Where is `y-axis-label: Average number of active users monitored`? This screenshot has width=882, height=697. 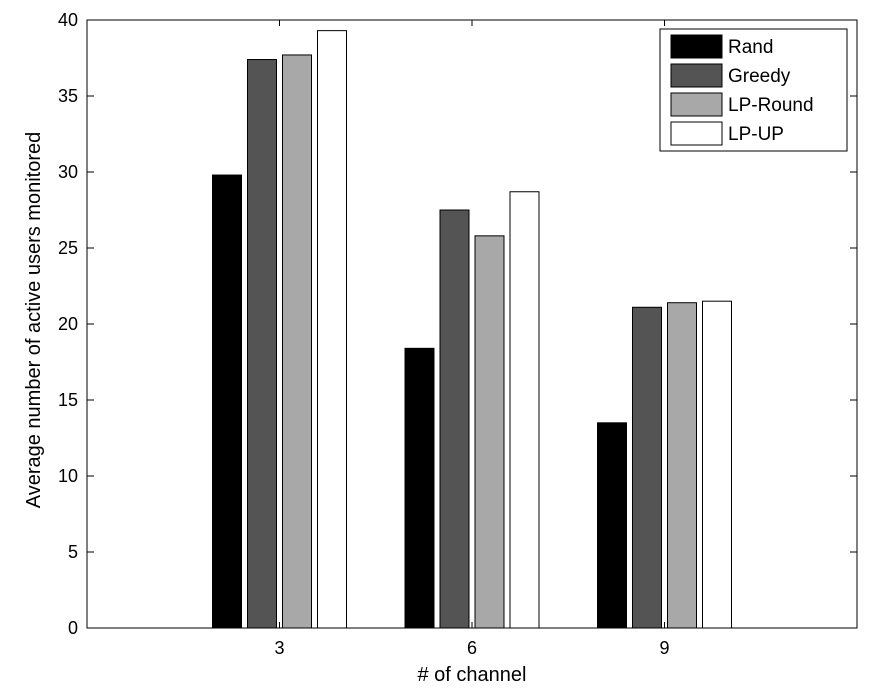 y-axis-label: Average number of active users monitored is located at coordinates (34, 320).